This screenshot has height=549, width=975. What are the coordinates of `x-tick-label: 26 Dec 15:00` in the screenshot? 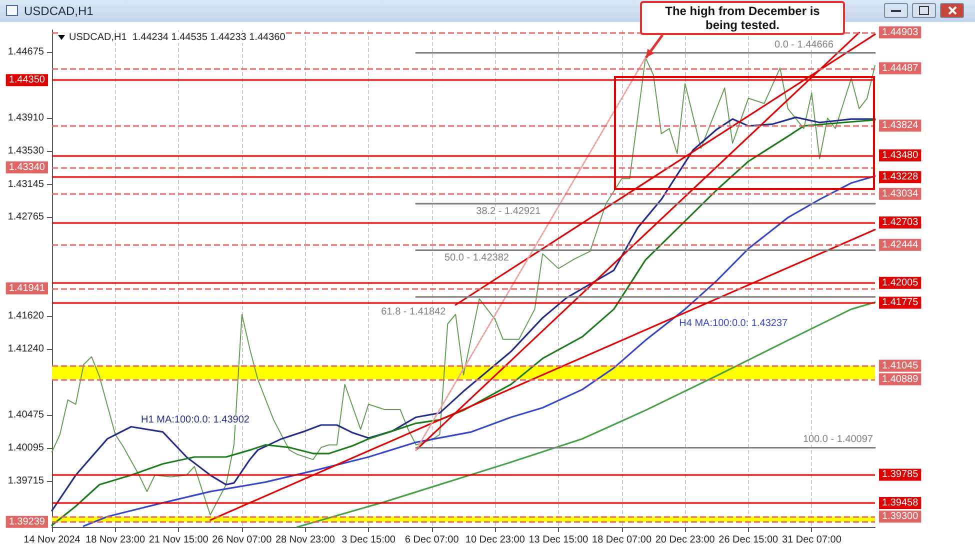 It's located at (748, 540).